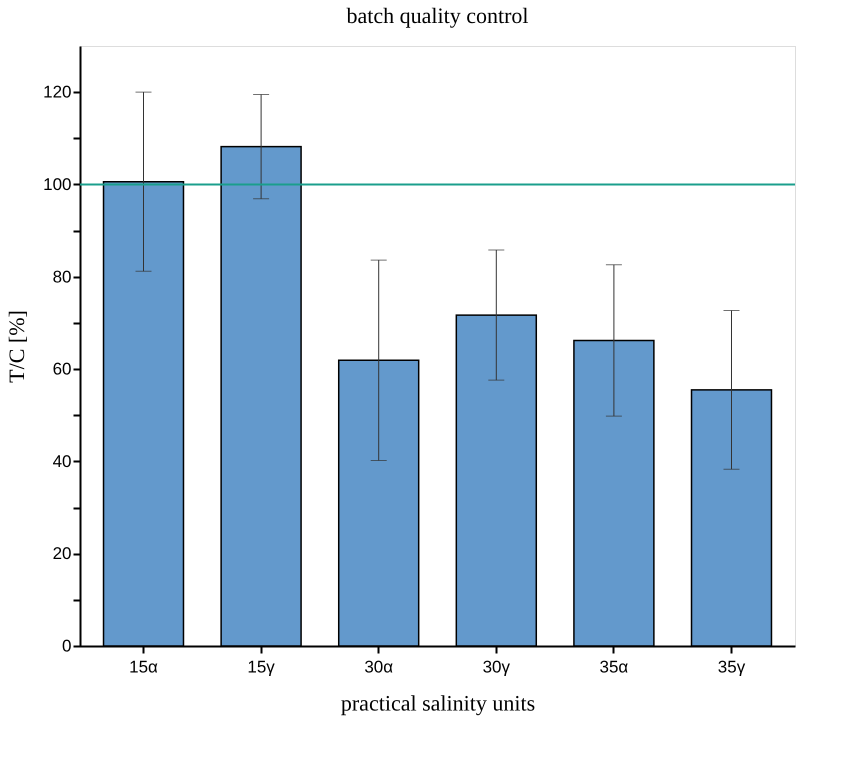 Image resolution: width=865 pixels, height=769 pixels. What do you see at coordinates (57, 184) in the screenshot?
I see `y-tick-label: 100` at bounding box center [57, 184].